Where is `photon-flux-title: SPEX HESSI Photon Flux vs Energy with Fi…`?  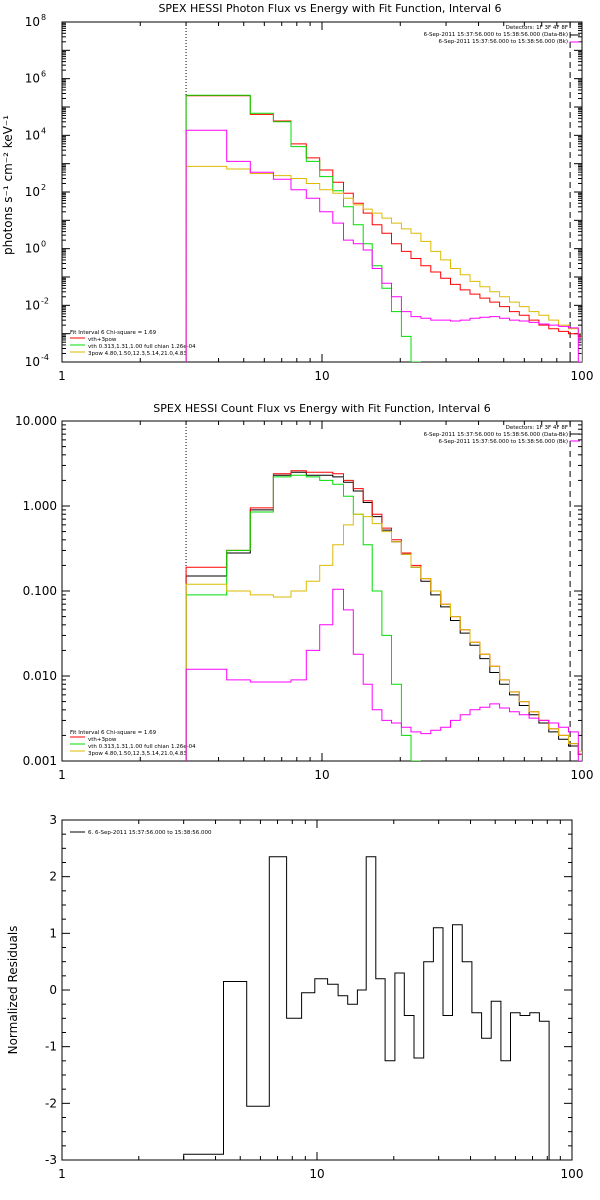 photon-flux-title: SPEX HESSI Photon Flux vs Energy with Fi… is located at coordinates (329, 8).